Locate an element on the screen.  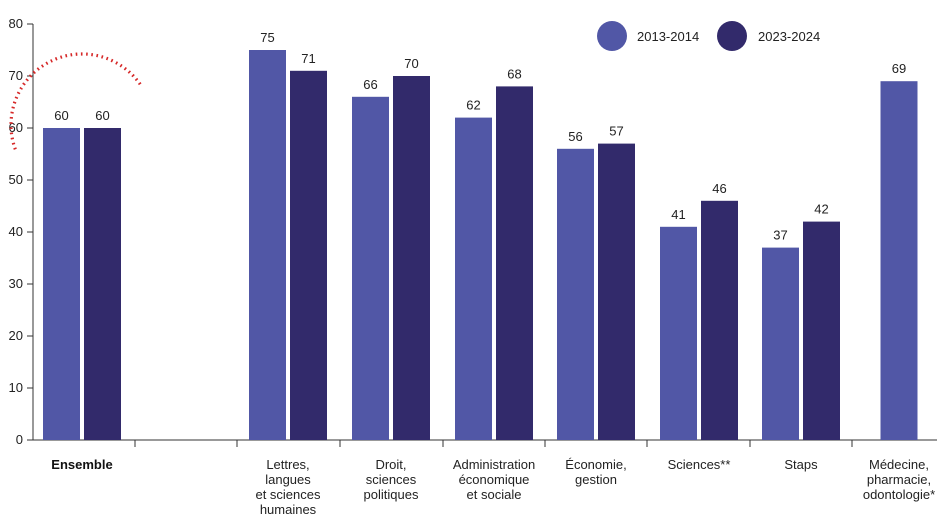
bar-value-label: 57 is located at coordinates (616, 131).